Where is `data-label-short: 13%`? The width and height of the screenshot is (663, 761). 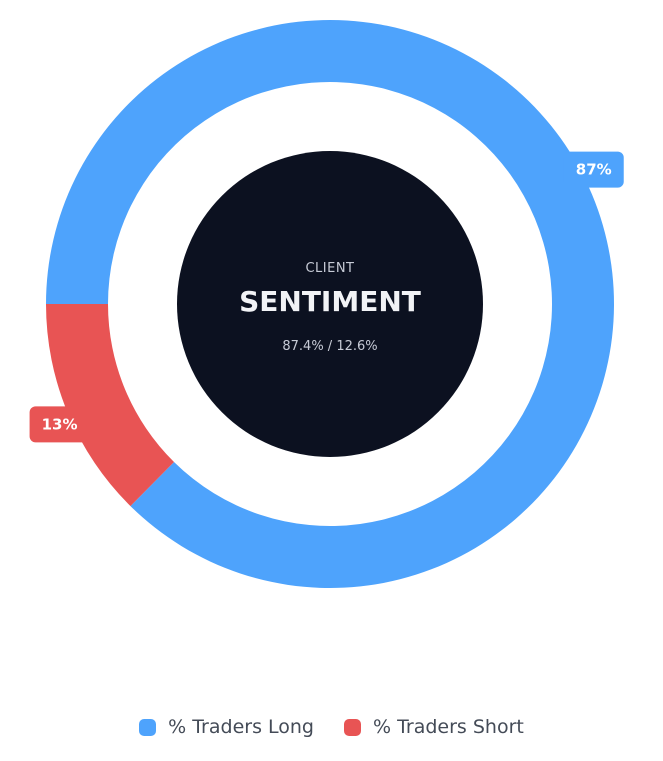
data-label-short: 13% is located at coordinates (59, 424).